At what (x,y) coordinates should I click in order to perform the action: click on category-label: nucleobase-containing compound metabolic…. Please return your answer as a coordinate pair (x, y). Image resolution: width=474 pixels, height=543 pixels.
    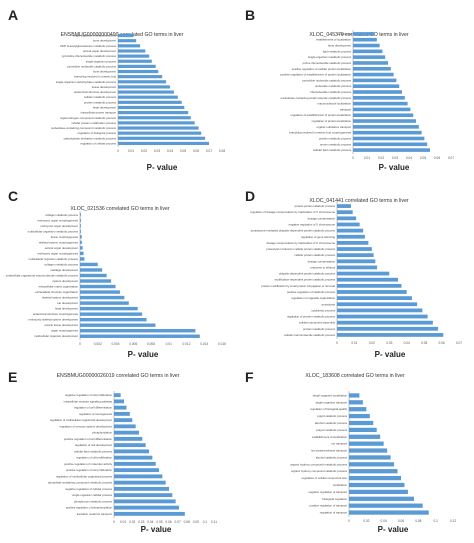
    Looking at the image, I should click on (84, 128).